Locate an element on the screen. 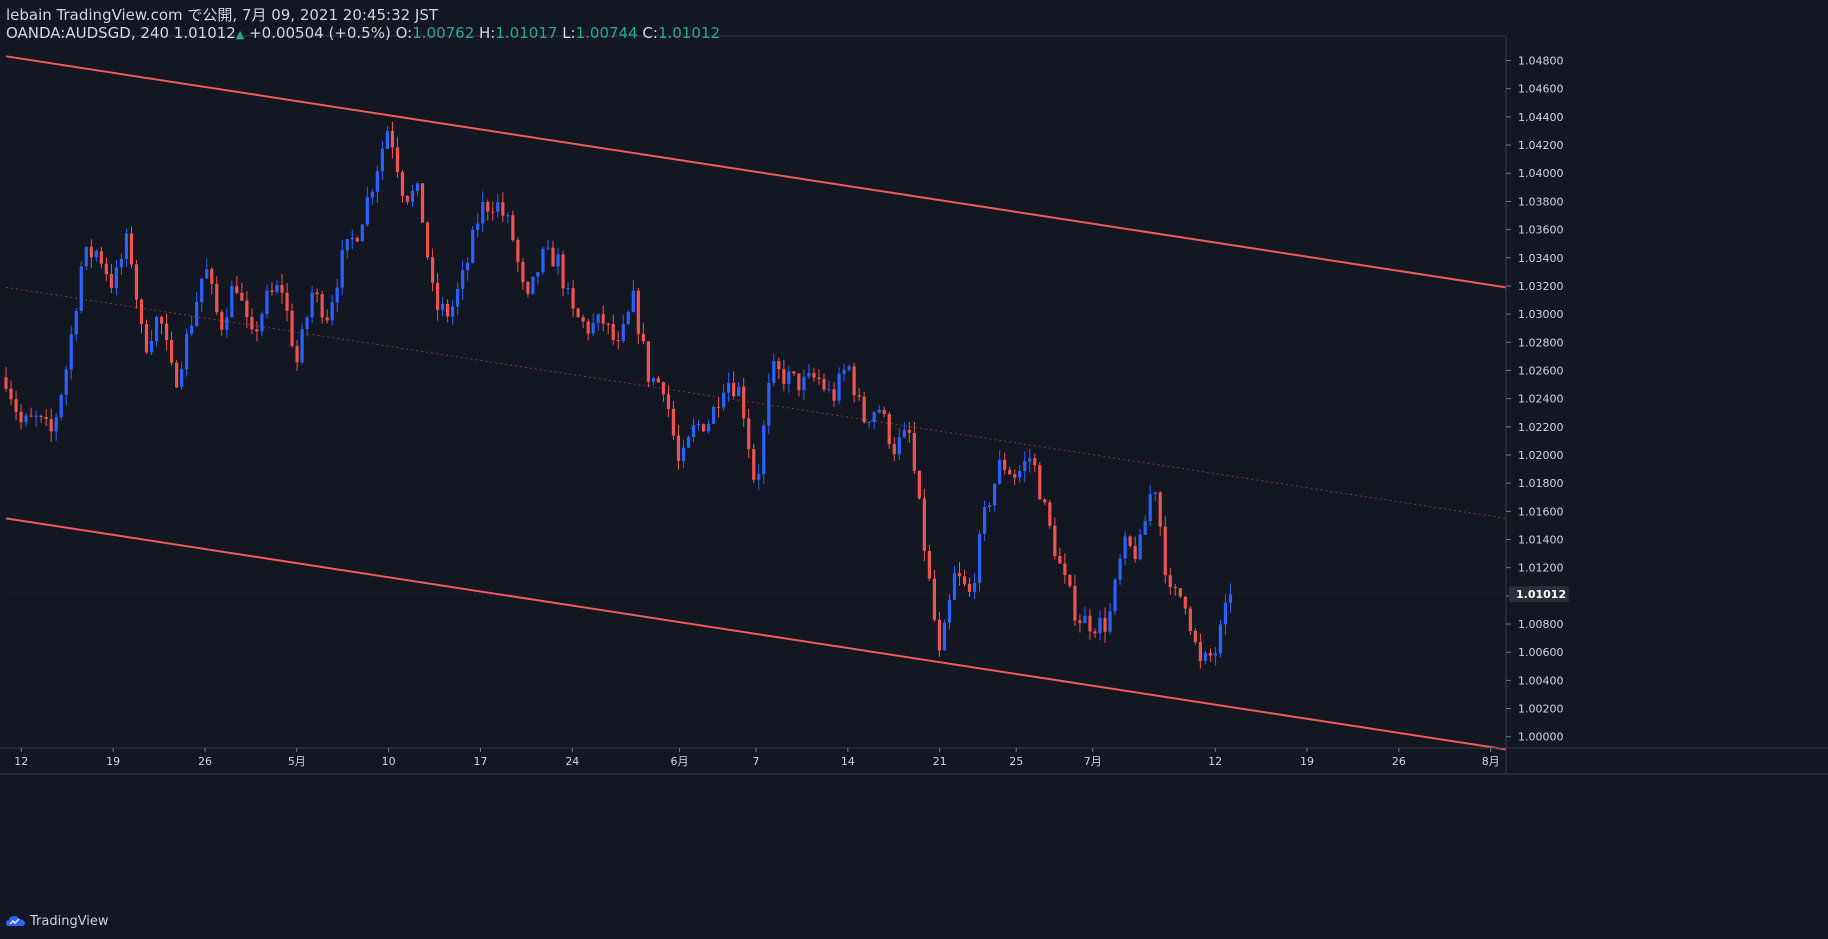 The image size is (1828, 939). footer-brand: TradingView is located at coordinates (57, 921).